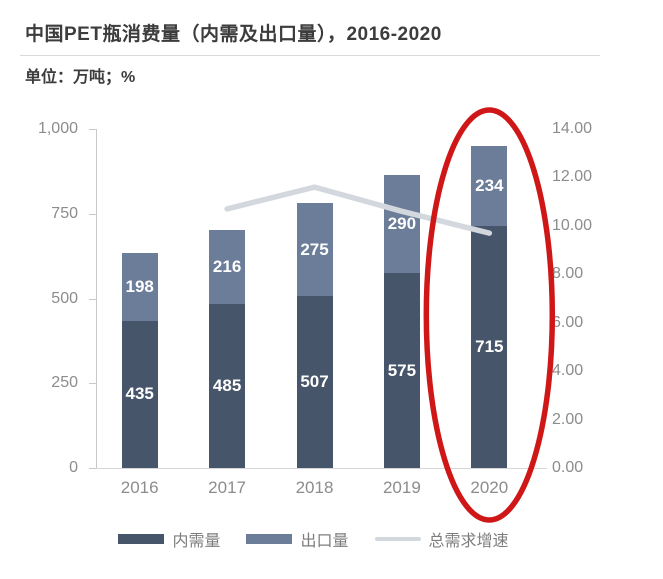  Describe the element at coordinates (269, 539) in the screenshot. I see `legend-swatch-export-volume-icon` at that location.